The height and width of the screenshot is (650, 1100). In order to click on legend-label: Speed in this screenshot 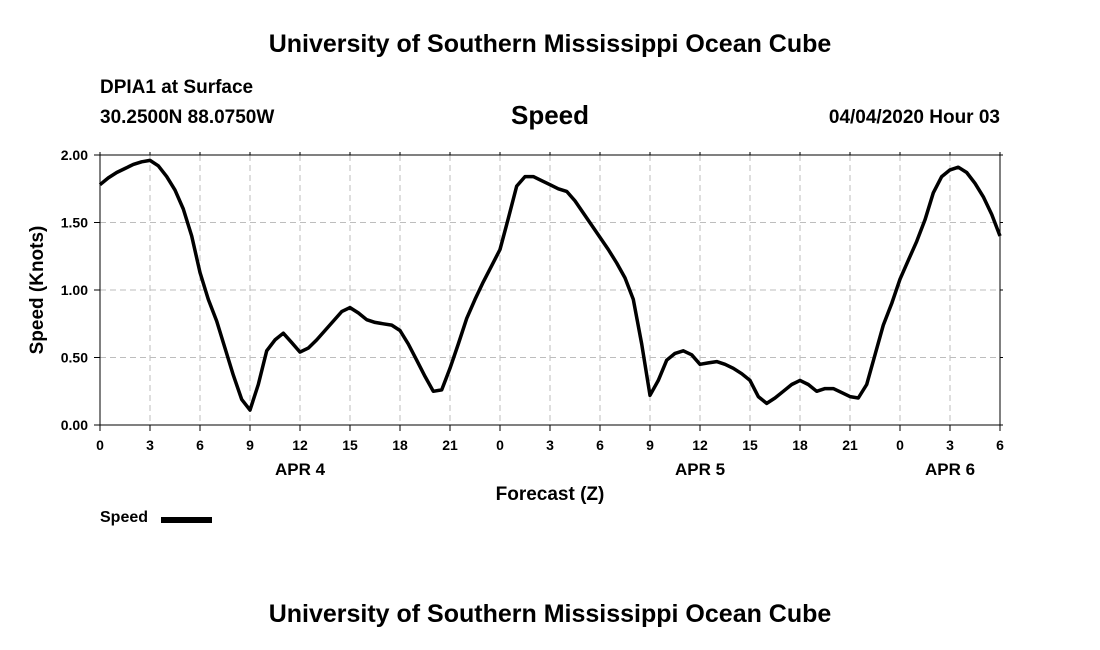, I will do `click(124, 517)`.